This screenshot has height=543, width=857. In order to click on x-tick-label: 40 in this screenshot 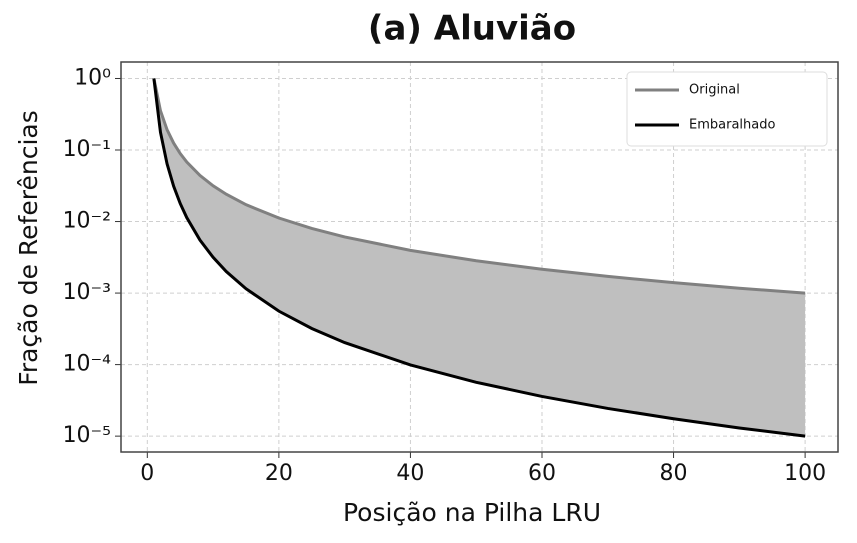, I will do `click(410, 473)`.